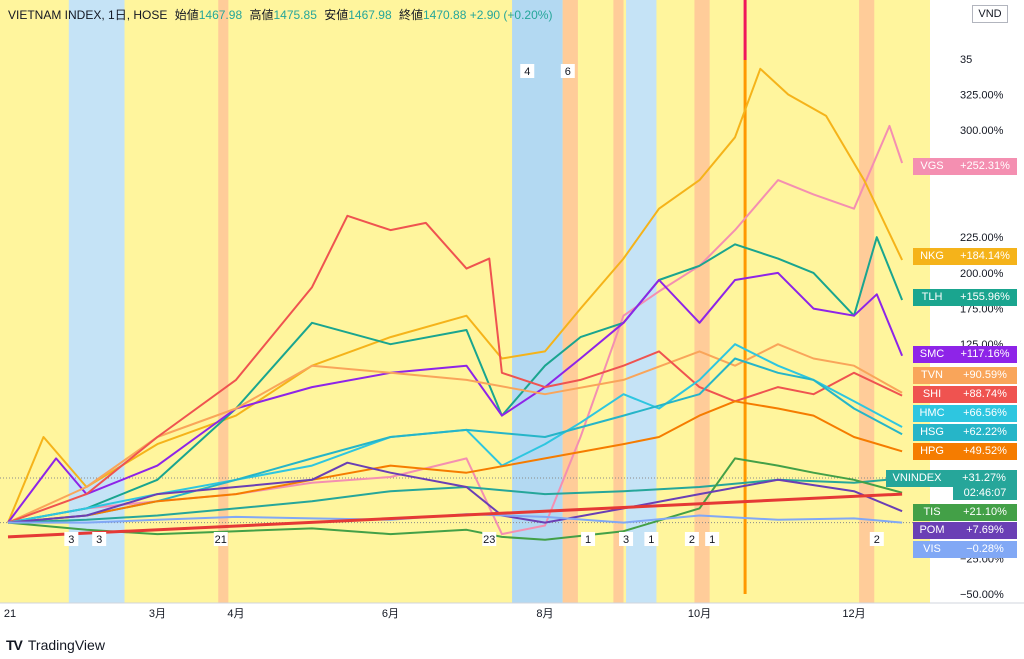 This screenshot has width=1024, height=659. I want to click on series-line-pom, so click(455, 492).